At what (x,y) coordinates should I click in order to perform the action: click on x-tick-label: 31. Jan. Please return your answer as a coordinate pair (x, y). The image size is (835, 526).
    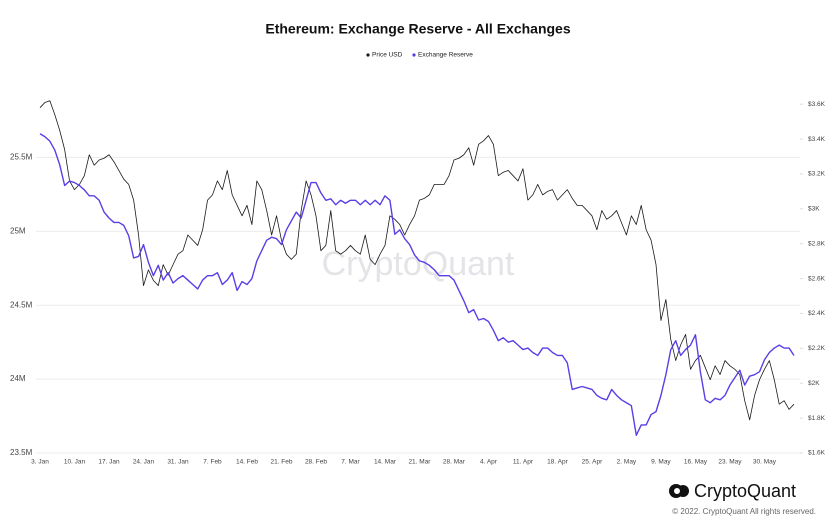
    Looking at the image, I should click on (178, 462).